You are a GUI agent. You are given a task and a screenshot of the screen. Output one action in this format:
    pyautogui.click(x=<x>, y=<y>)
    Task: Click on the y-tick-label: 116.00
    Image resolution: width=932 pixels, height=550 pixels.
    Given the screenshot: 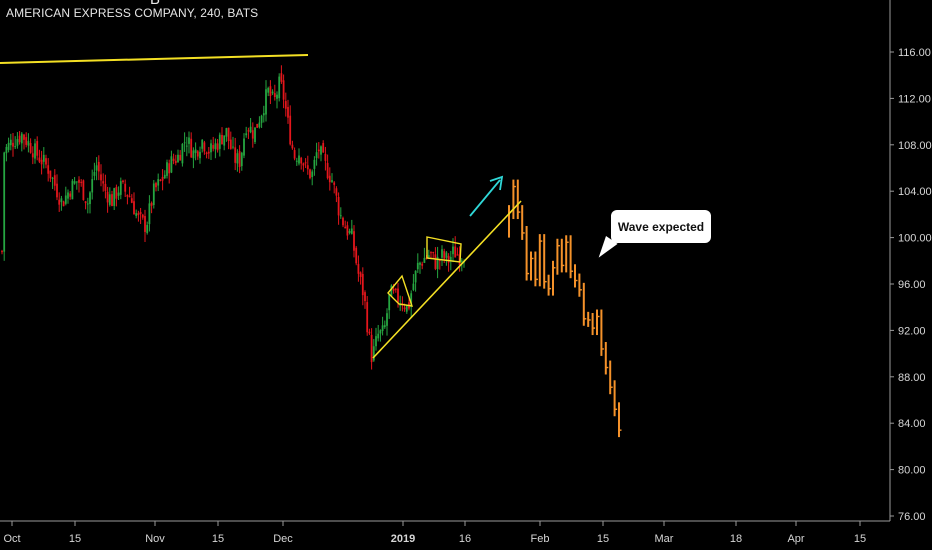 What is the action you would take?
    pyautogui.click(x=914, y=53)
    